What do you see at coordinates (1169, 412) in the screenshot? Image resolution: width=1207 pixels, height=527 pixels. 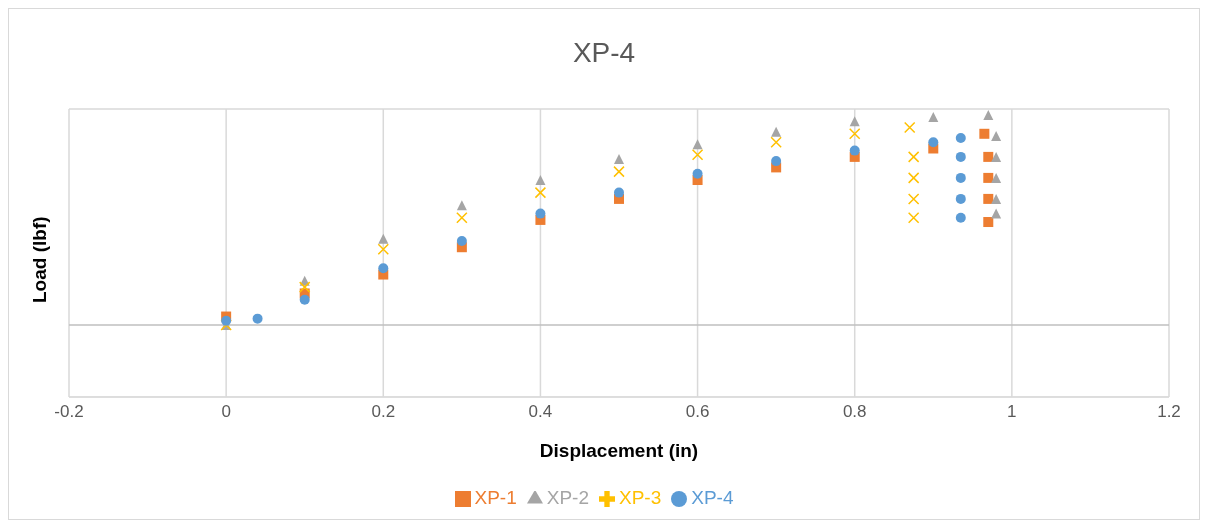 I see `x-tick-label: 1.2` at bounding box center [1169, 412].